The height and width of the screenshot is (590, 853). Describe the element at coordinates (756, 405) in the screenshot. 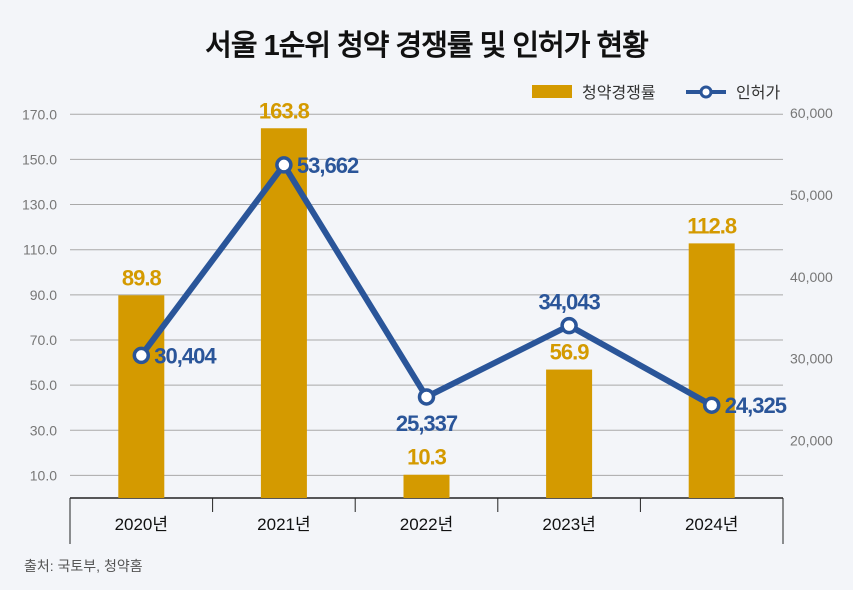

I see `line-data-label: 24,325` at that location.